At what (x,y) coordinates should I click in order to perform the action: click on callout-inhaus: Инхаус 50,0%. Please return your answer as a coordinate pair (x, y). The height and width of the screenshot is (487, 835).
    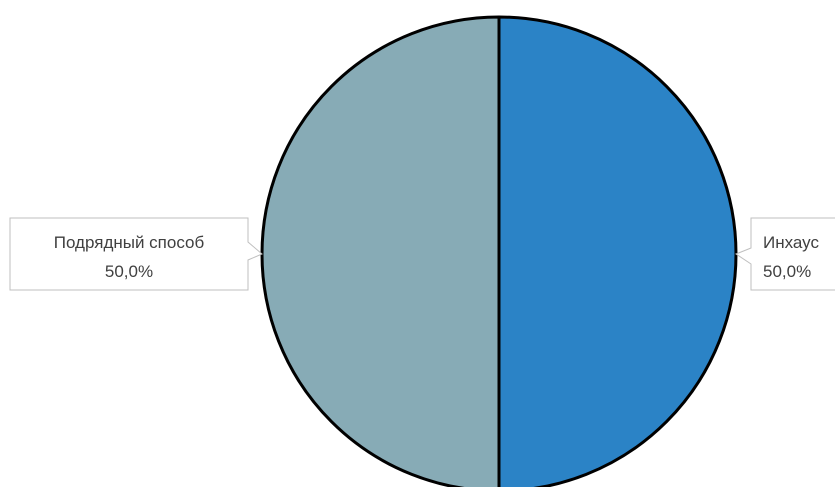
    Looking at the image, I should click on (784, 254).